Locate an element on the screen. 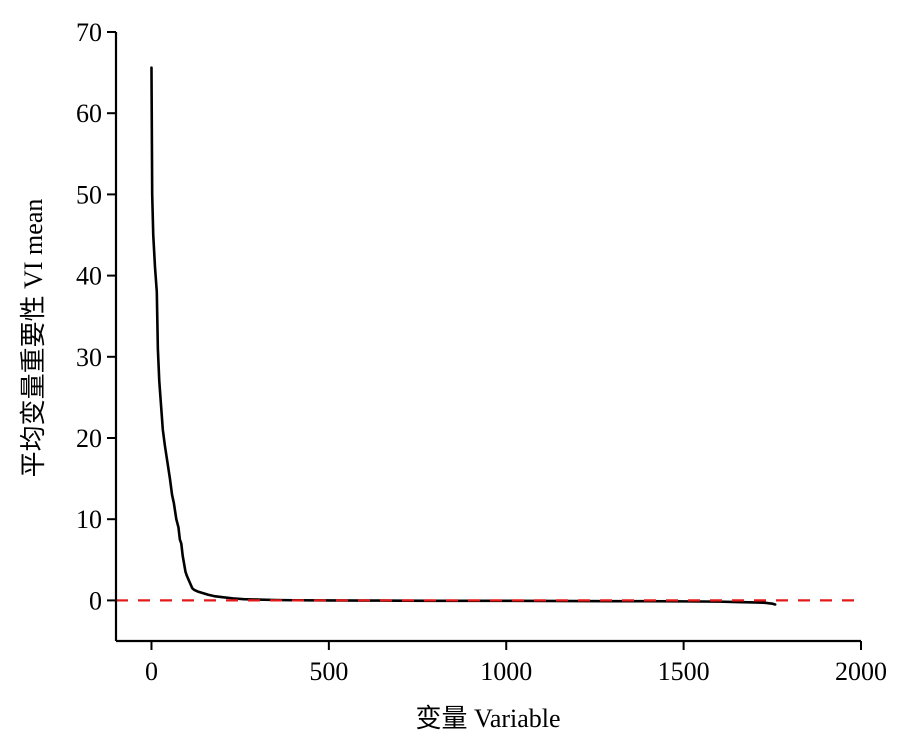 Image resolution: width=920 pixels, height=754 pixels. y-tick-label: 60 is located at coordinates (89, 113).